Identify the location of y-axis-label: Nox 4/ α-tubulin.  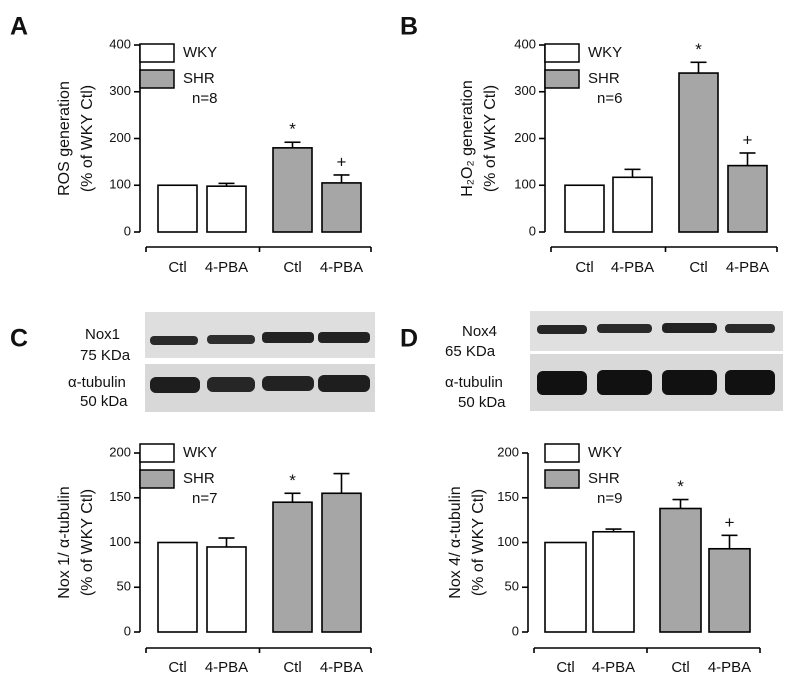
(455, 542).